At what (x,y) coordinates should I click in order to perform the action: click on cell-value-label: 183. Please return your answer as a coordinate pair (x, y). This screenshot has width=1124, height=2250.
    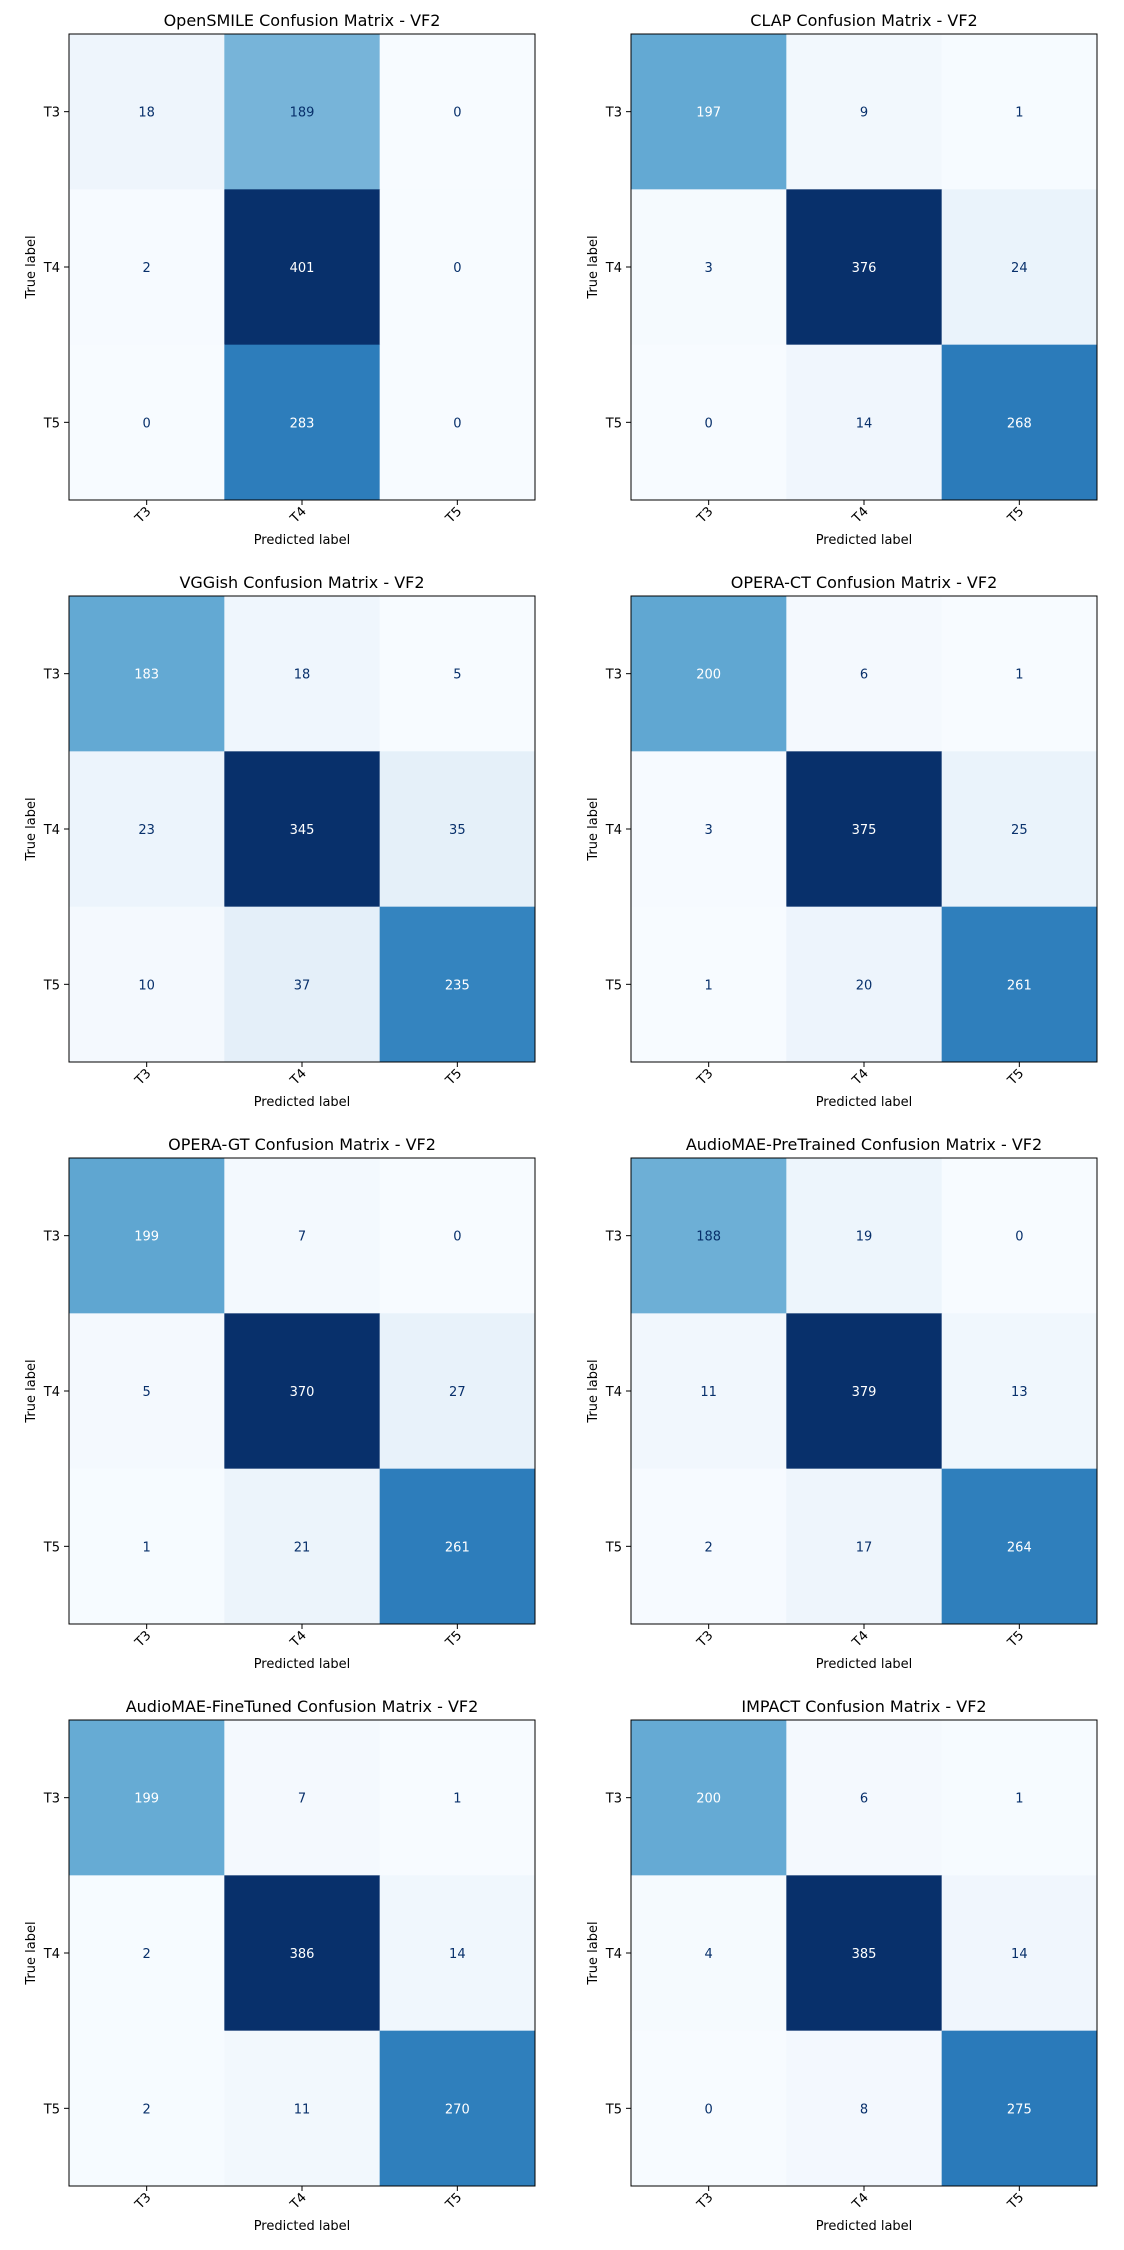
    Looking at the image, I should click on (146, 675).